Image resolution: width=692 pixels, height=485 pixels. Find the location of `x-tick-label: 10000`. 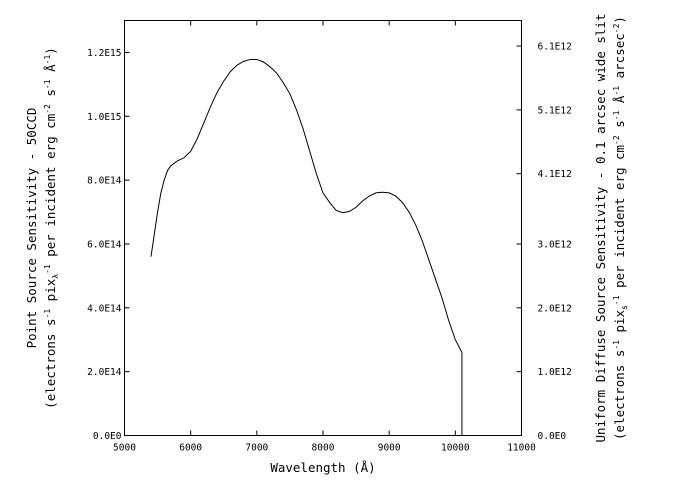

x-tick-label: 10000 is located at coordinates (455, 448).